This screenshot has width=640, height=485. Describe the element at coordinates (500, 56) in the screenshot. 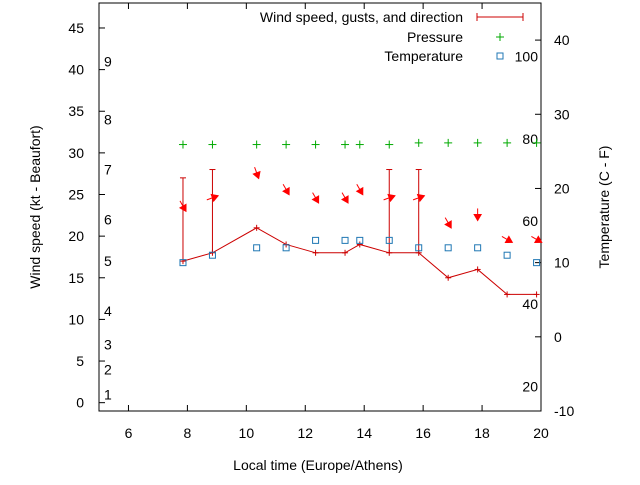

I see `legend-temperature-marker` at that location.